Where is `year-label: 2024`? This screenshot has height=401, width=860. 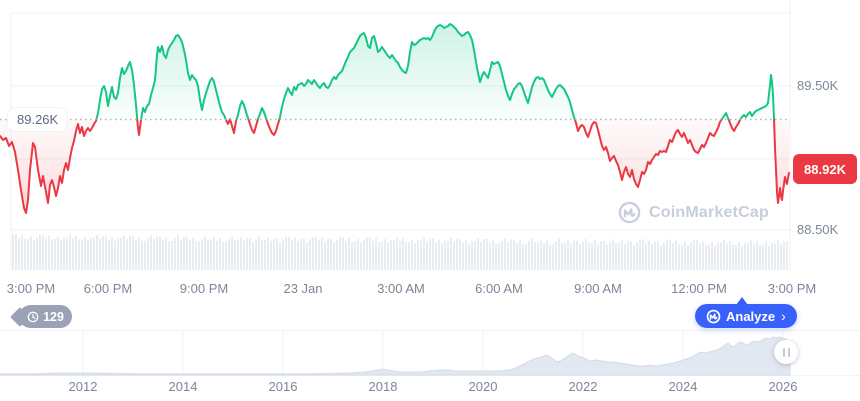 year-label: 2024 is located at coordinates (683, 386).